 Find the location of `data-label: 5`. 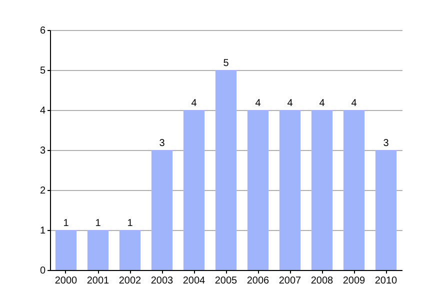

data-label: 5 is located at coordinates (226, 63).